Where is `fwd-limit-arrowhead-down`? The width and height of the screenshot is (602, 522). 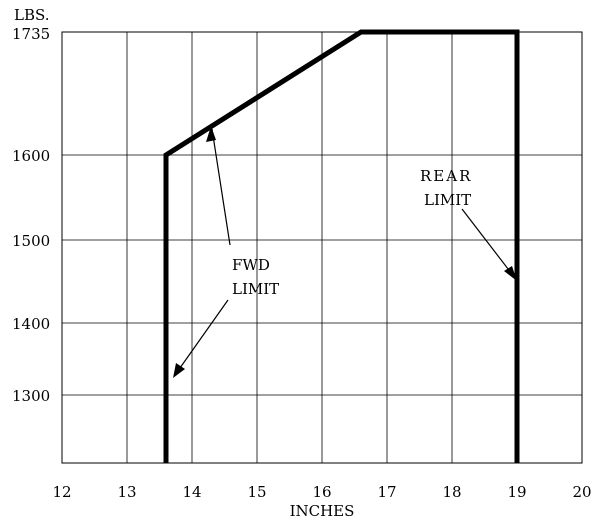
fwd-limit-arrowhead-down is located at coordinates (179, 370).